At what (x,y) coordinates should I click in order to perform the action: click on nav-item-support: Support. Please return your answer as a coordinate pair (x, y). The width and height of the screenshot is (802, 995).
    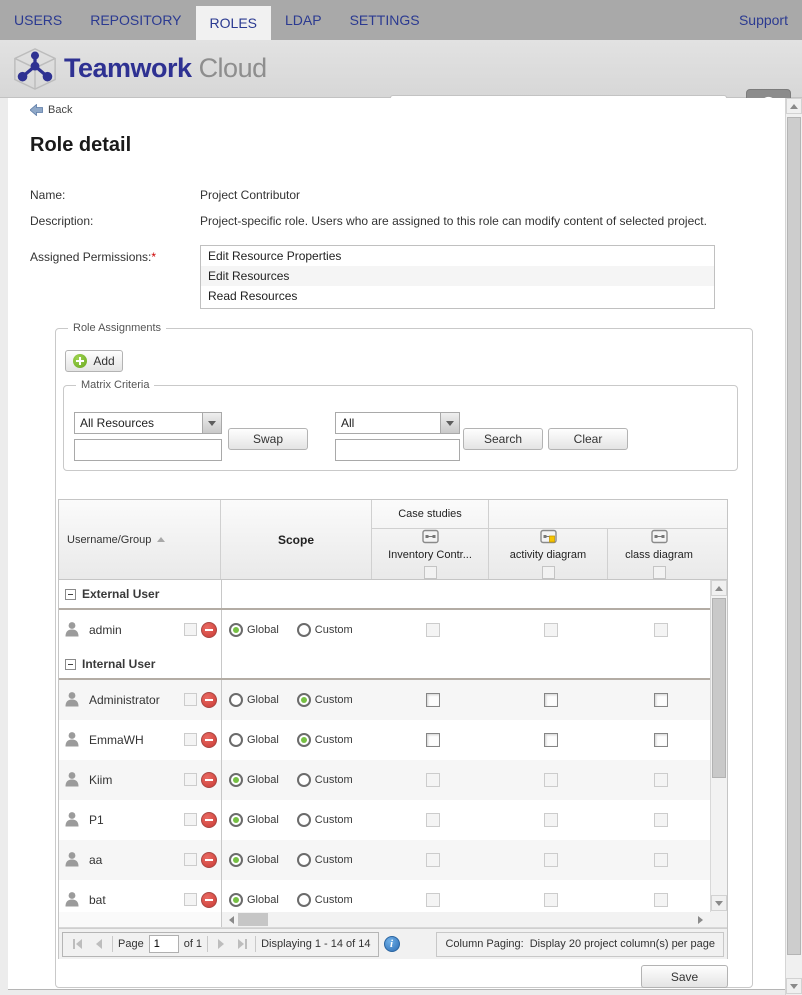
    Looking at the image, I should click on (763, 20).